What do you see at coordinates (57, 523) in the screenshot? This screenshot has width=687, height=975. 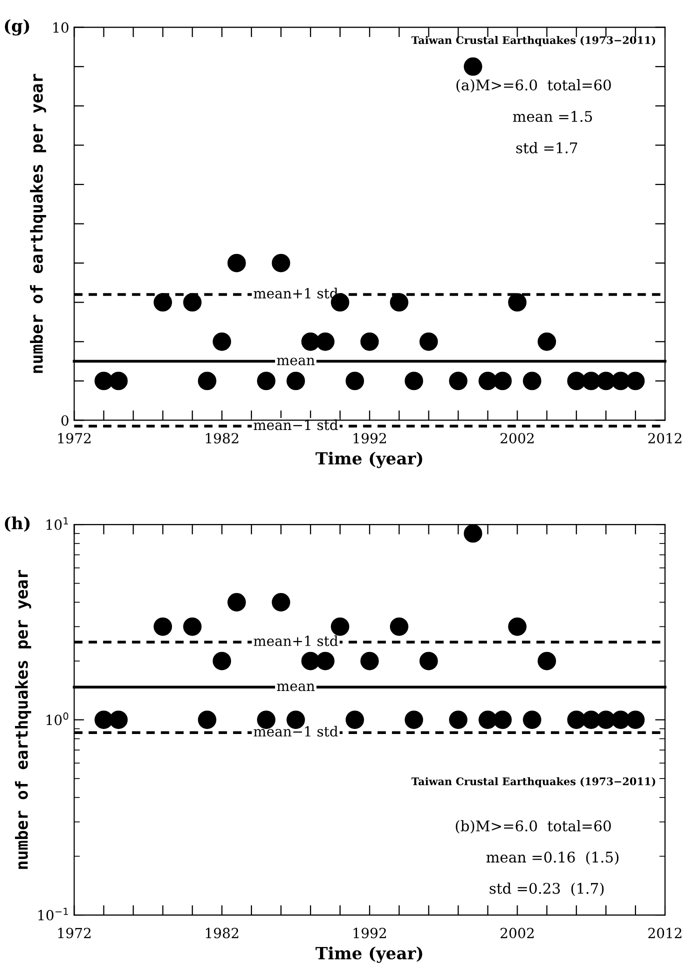 I see `y-tick-label: 10$^{1}$` at bounding box center [57, 523].